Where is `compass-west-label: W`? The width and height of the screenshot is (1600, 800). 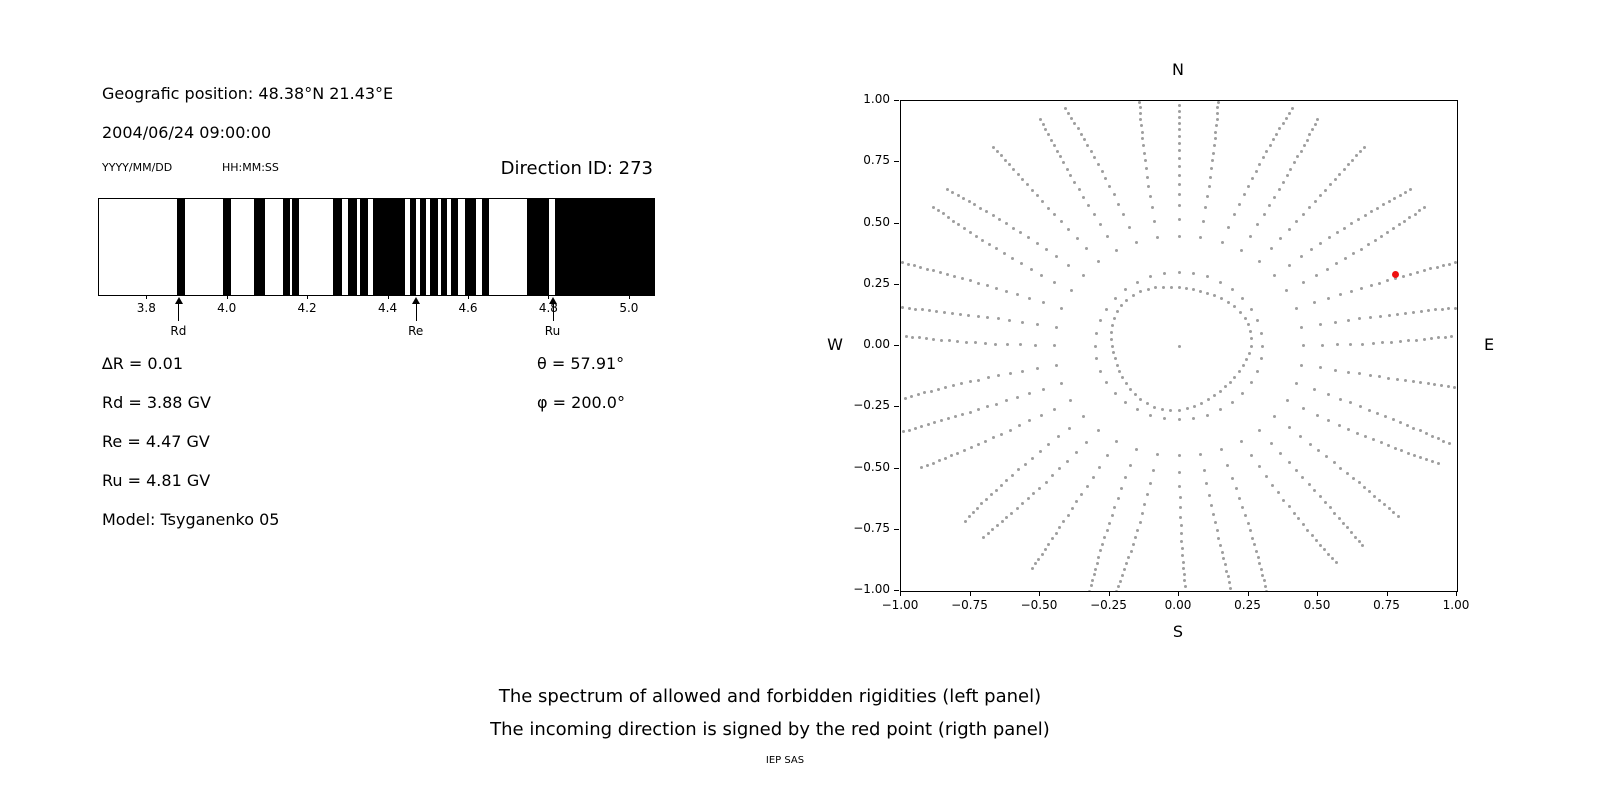
compass-west-label: W is located at coordinates (835, 344).